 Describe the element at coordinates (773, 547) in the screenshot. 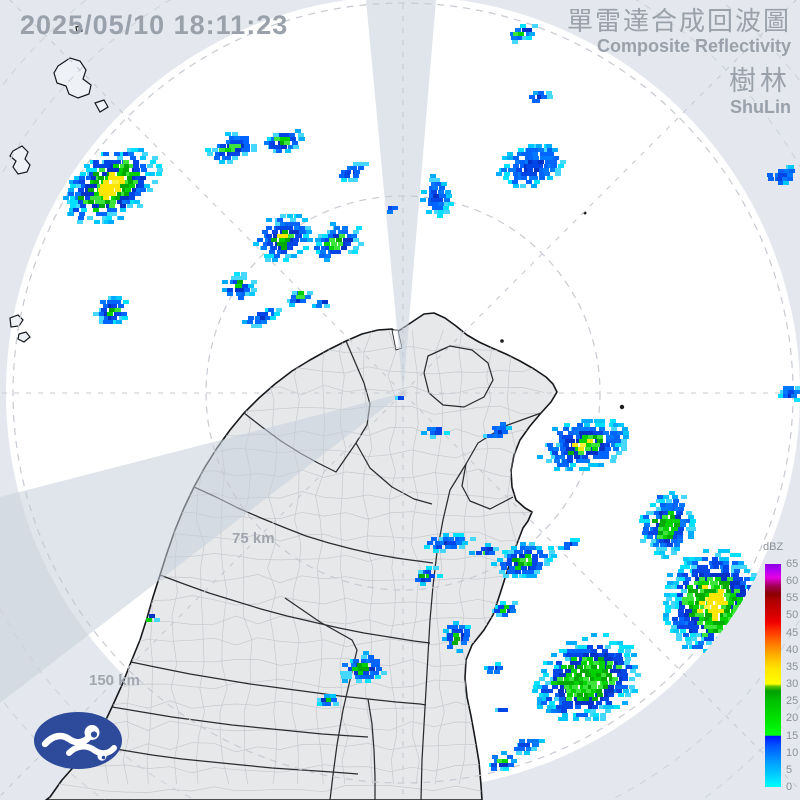

I see `dbz-unit-label: dBZ` at that location.